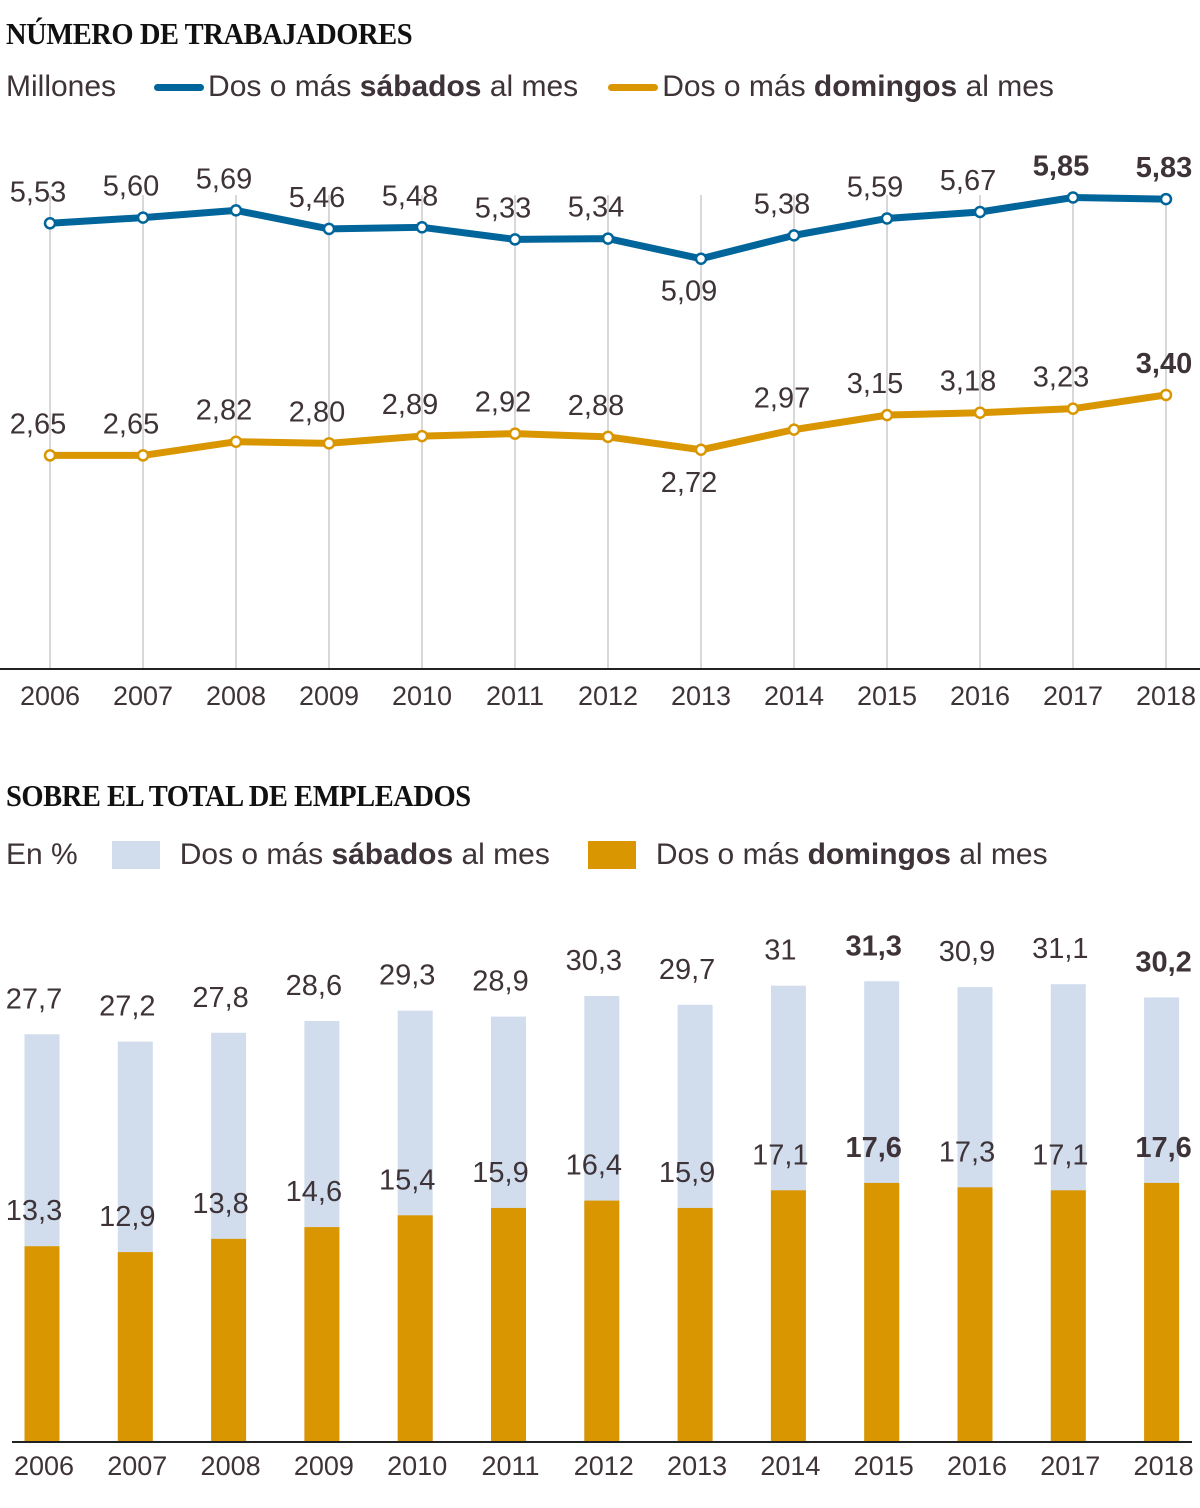 This screenshot has height=1508, width=1200. Describe the element at coordinates (410, 196) in the screenshot. I see `data-label-sabados-2010: 5,48` at that location.